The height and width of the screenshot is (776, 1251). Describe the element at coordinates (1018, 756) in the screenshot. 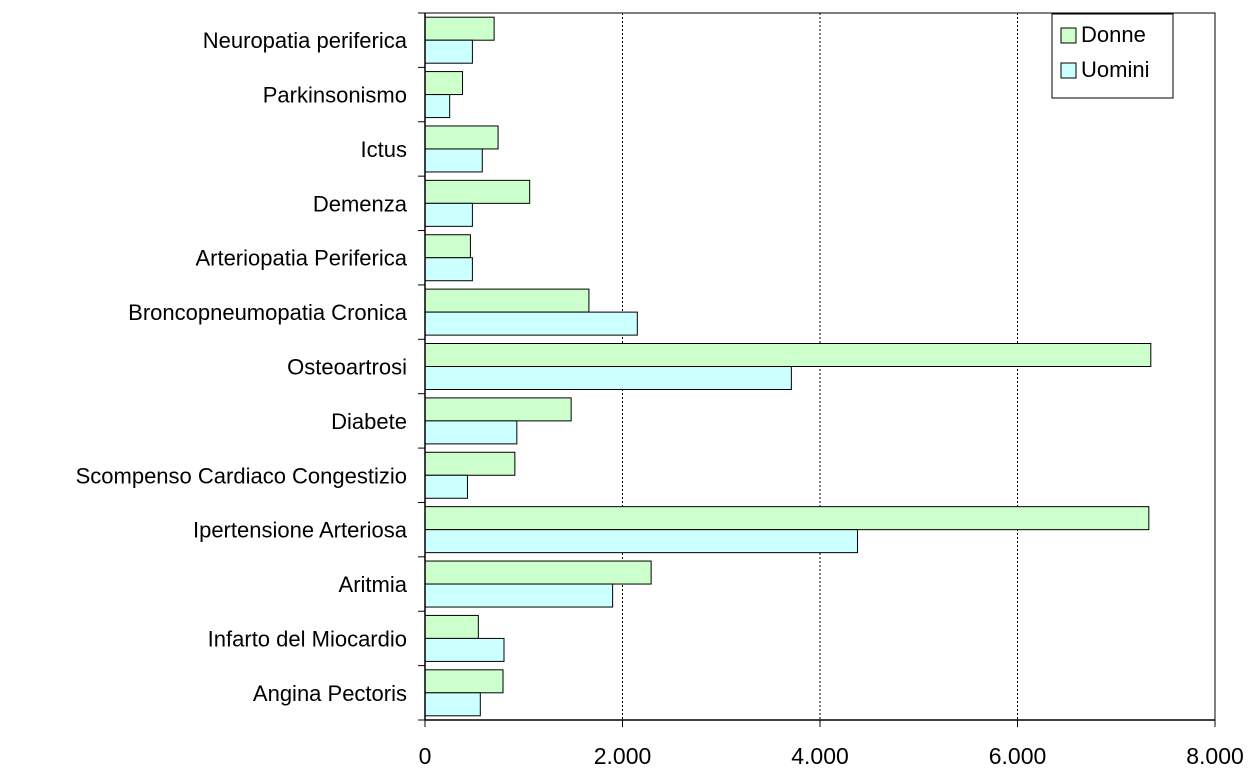

I see `x-tick-label: 6.000` at that location.